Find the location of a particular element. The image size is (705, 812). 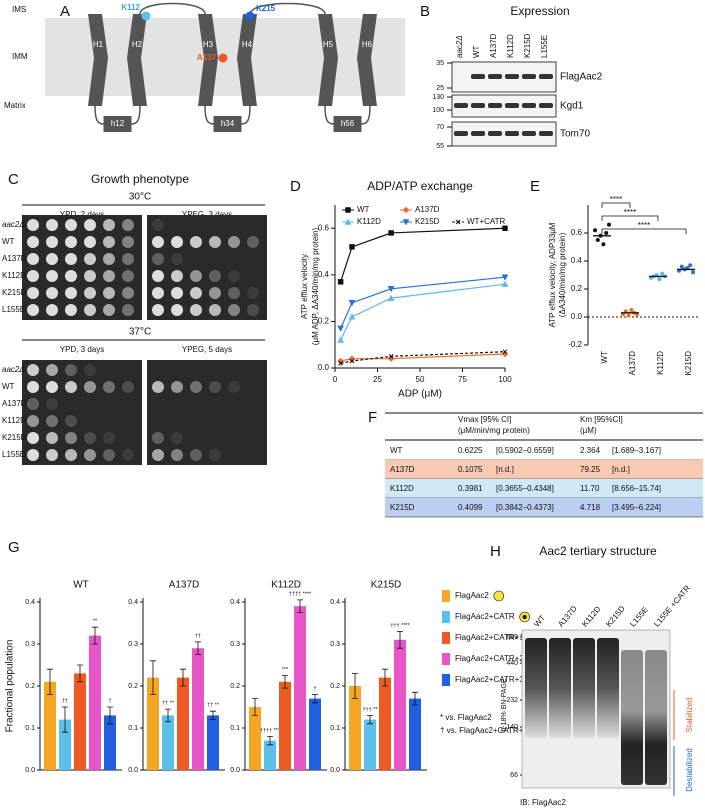

panel-title: Aac2 tertiary structure is located at coordinates (598, 551).